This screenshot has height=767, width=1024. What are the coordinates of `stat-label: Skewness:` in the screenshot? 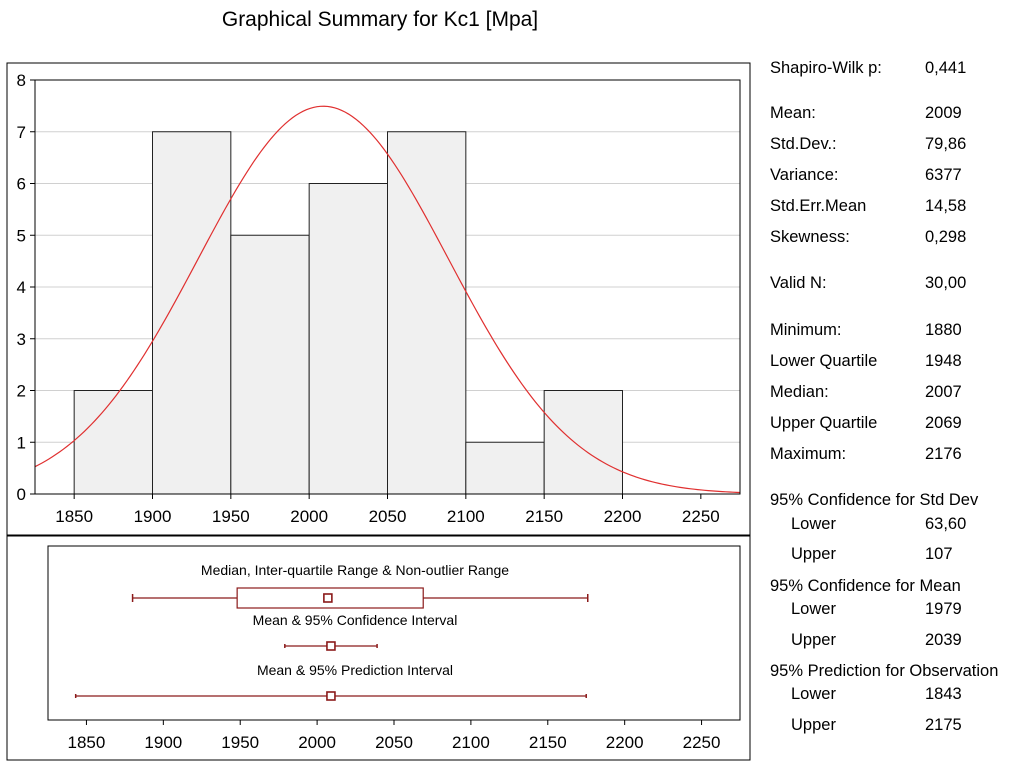 It's located at (810, 237).